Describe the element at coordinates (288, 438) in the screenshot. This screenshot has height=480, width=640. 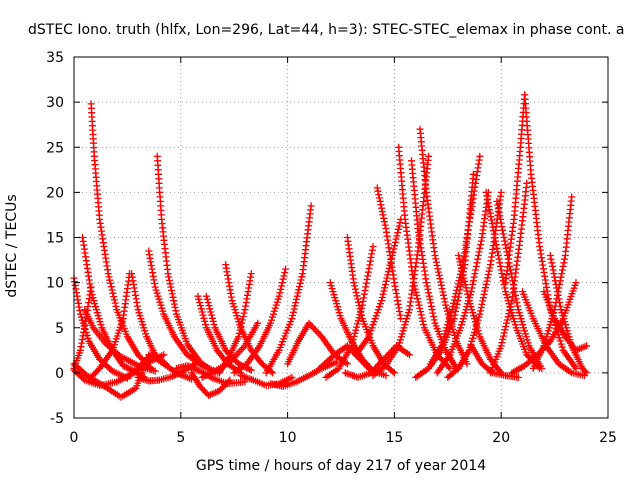
I see `x-tick-label: 10` at that location.